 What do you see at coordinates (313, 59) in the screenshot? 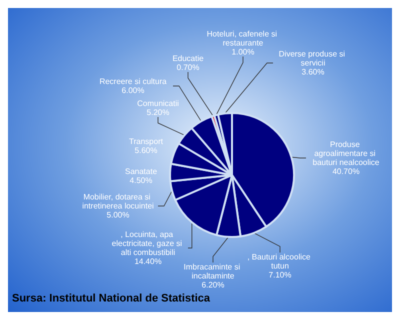
I see `slice-label: Diverse produse si servicii` at bounding box center [313, 59].